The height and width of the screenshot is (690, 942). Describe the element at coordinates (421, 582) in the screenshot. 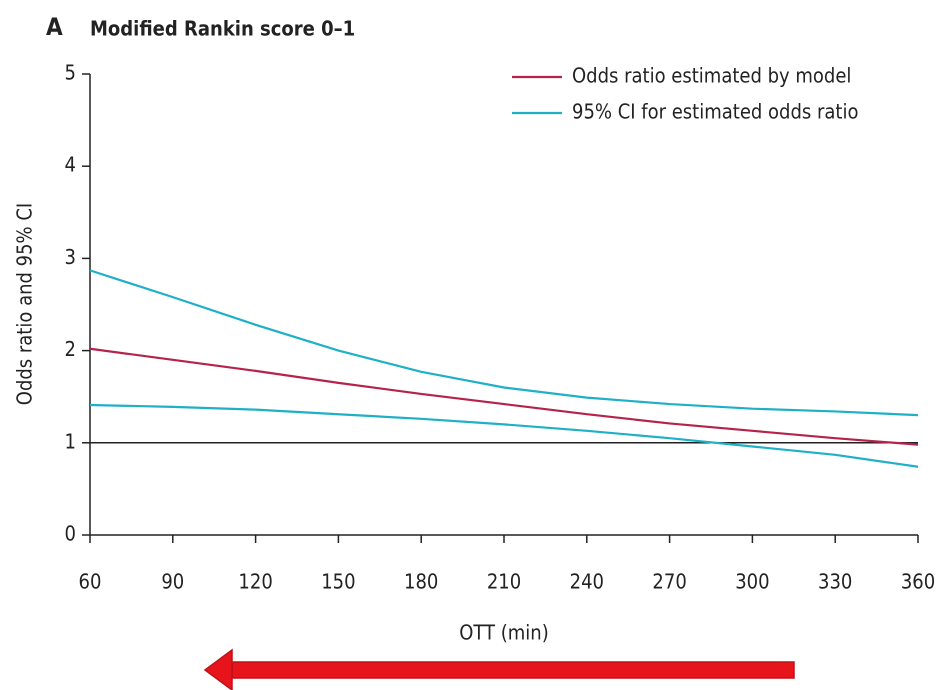

I see `x-tick-label: 180` at that location.